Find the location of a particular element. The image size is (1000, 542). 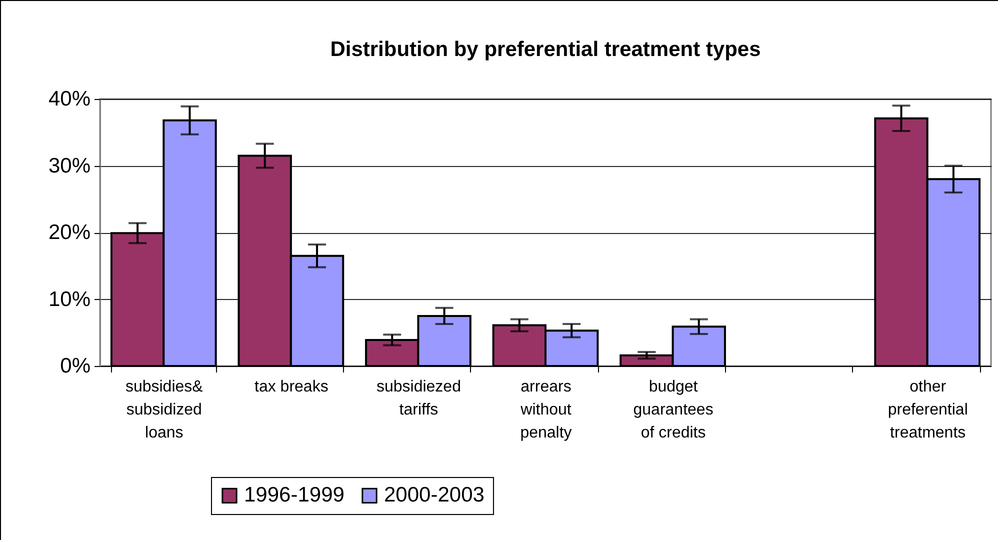

legend-label: 2000-2003 is located at coordinates (434, 495).